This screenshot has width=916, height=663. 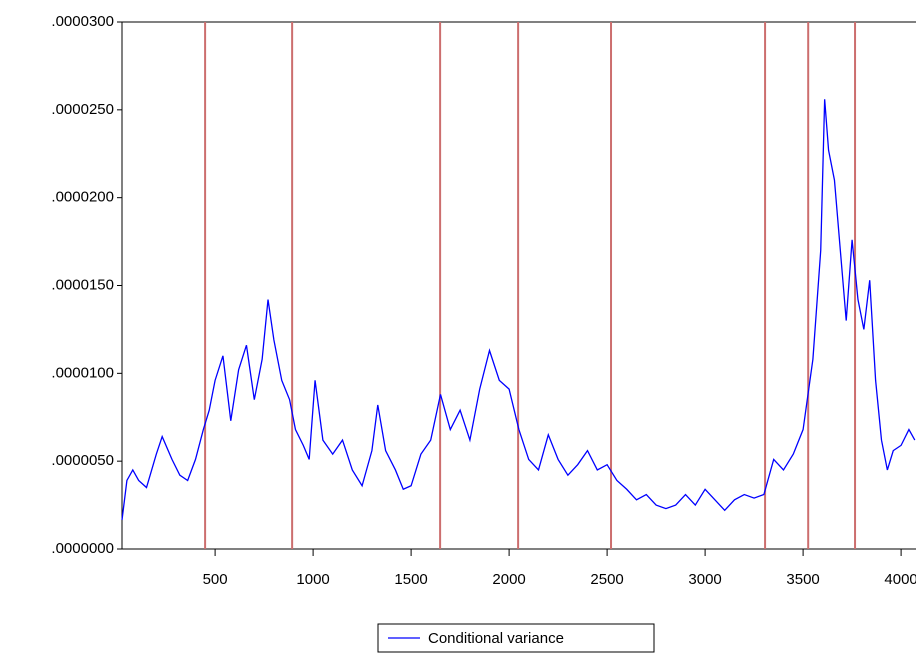 What do you see at coordinates (312, 579) in the screenshot?
I see `x-tick-label: 1000` at bounding box center [312, 579].